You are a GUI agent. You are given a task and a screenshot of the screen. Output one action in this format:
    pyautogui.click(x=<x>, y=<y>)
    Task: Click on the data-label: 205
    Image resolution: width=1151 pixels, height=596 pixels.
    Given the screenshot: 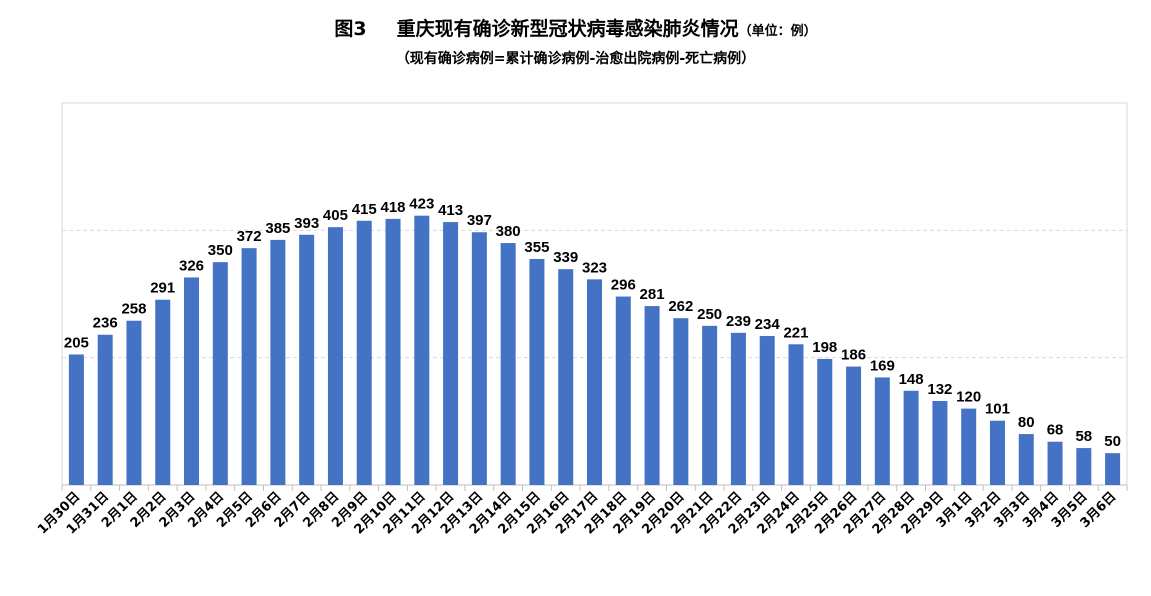 What is the action you would take?
    pyautogui.click(x=76, y=342)
    